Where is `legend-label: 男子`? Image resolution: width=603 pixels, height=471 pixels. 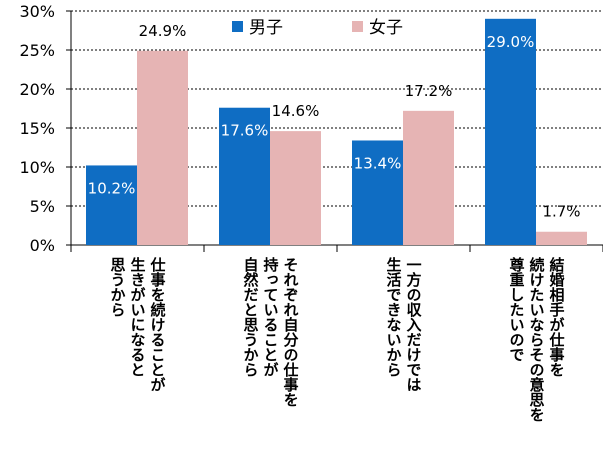
legend-label: 男子 is located at coordinates (266, 28).